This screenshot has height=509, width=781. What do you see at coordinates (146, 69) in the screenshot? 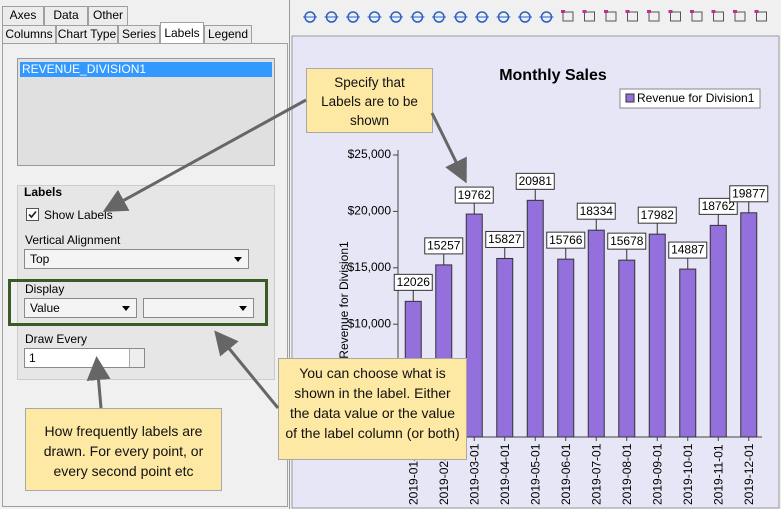
I see `list-item: REVENUE_DIVISION1` at bounding box center [146, 69].